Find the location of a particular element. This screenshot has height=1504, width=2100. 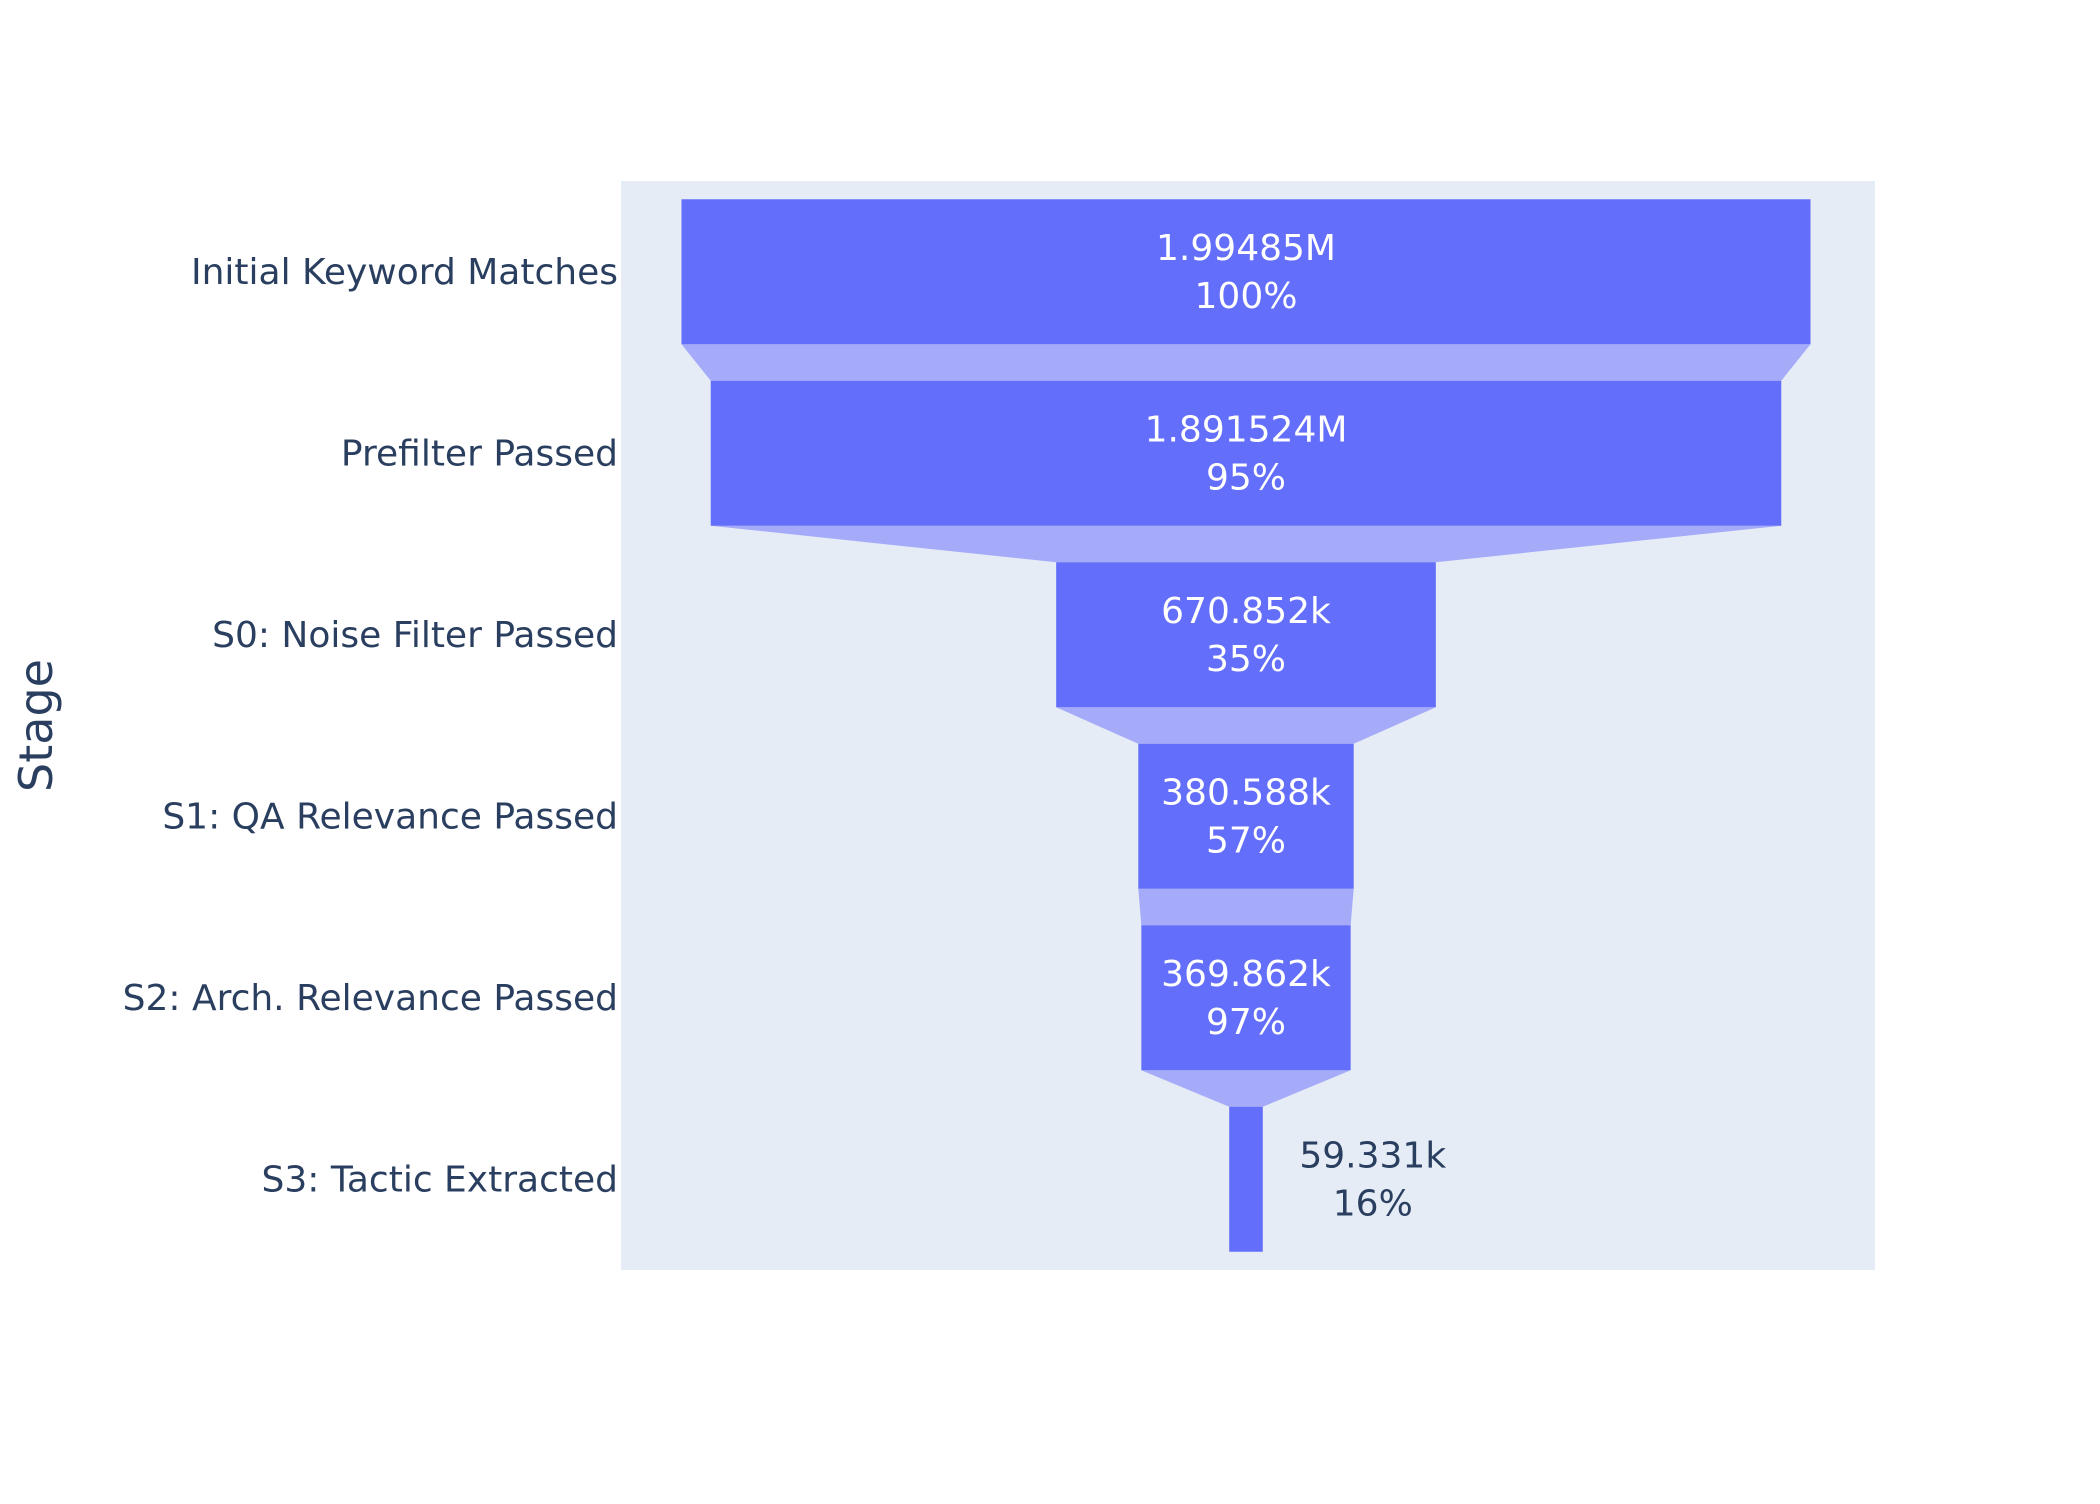

y-tick-label: S3: Tactic Extracted is located at coordinates (439, 1179).